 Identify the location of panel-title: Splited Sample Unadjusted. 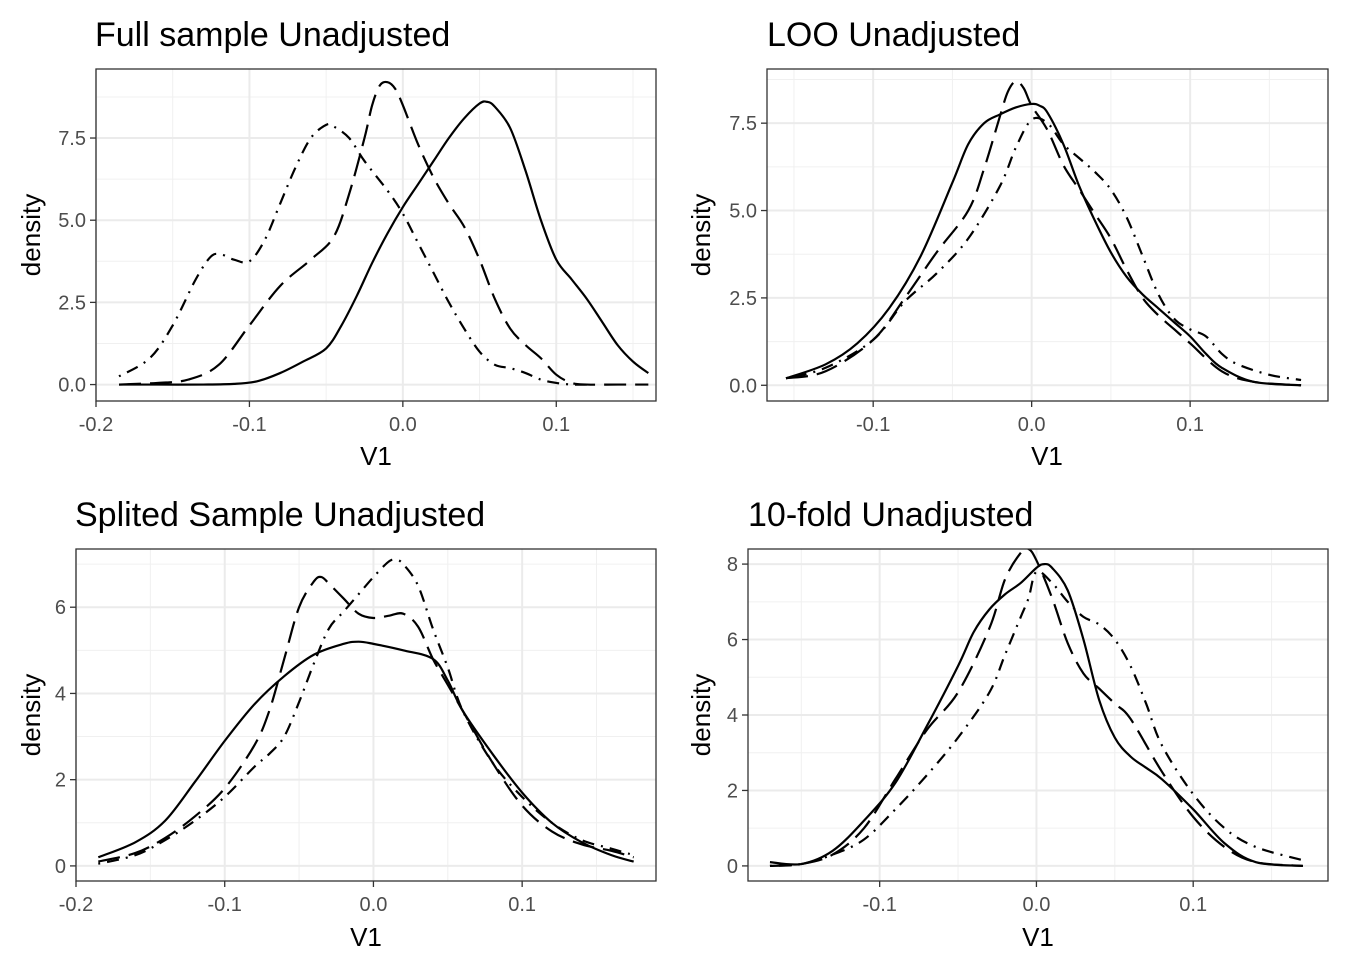
(280, 515).